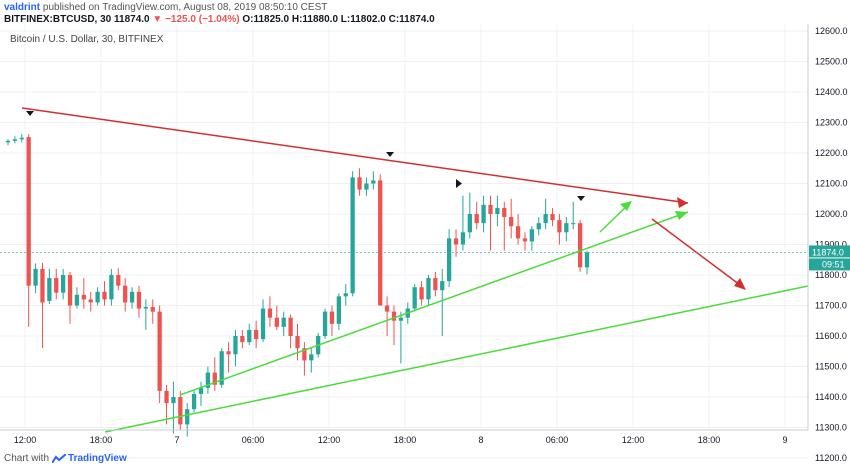 The width and height of the screenshot is (850, 469). What do you see at coordinates (101, 440) in the screenshot?
I see `time-tick-label: 18:00` at bounding box center [101, 440].